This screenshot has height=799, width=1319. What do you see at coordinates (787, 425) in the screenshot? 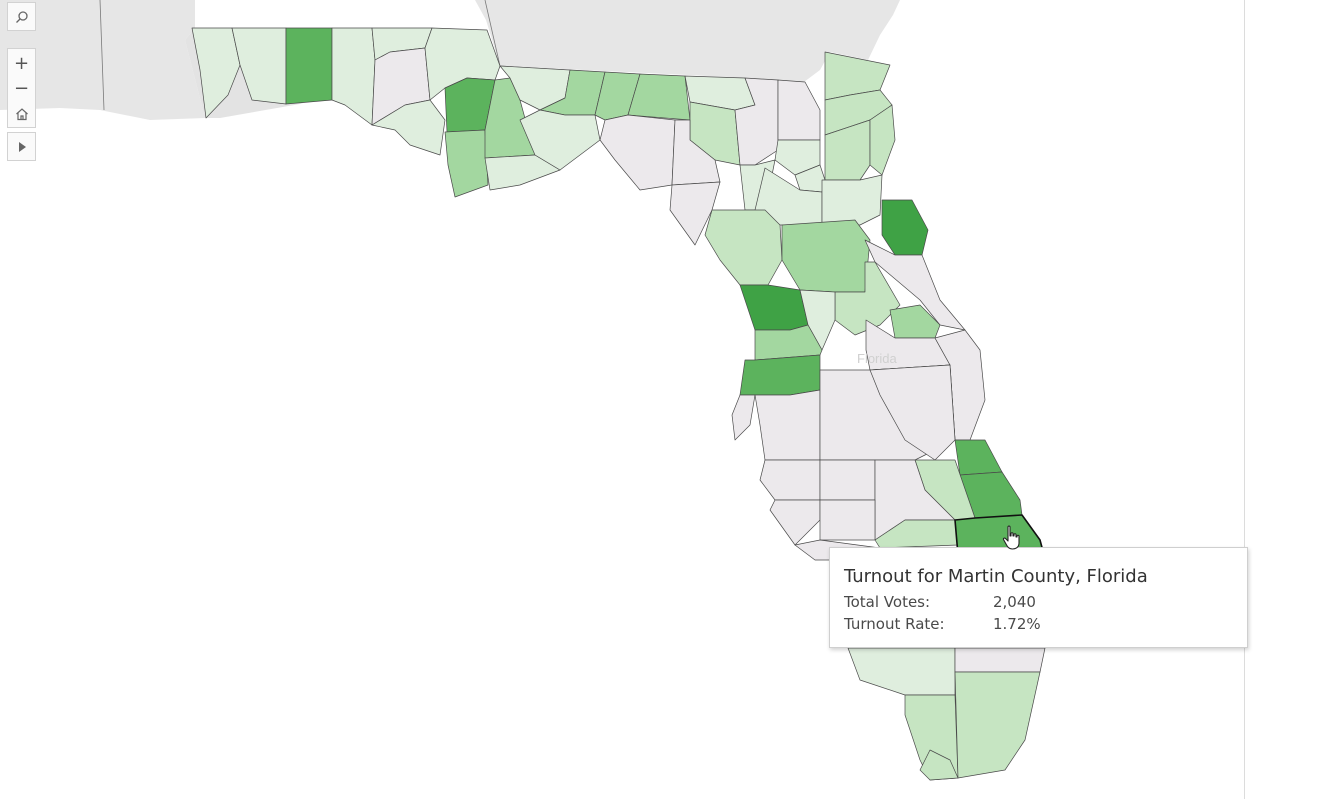
I see `county-hillsborough` at bounding box center [787, 425].